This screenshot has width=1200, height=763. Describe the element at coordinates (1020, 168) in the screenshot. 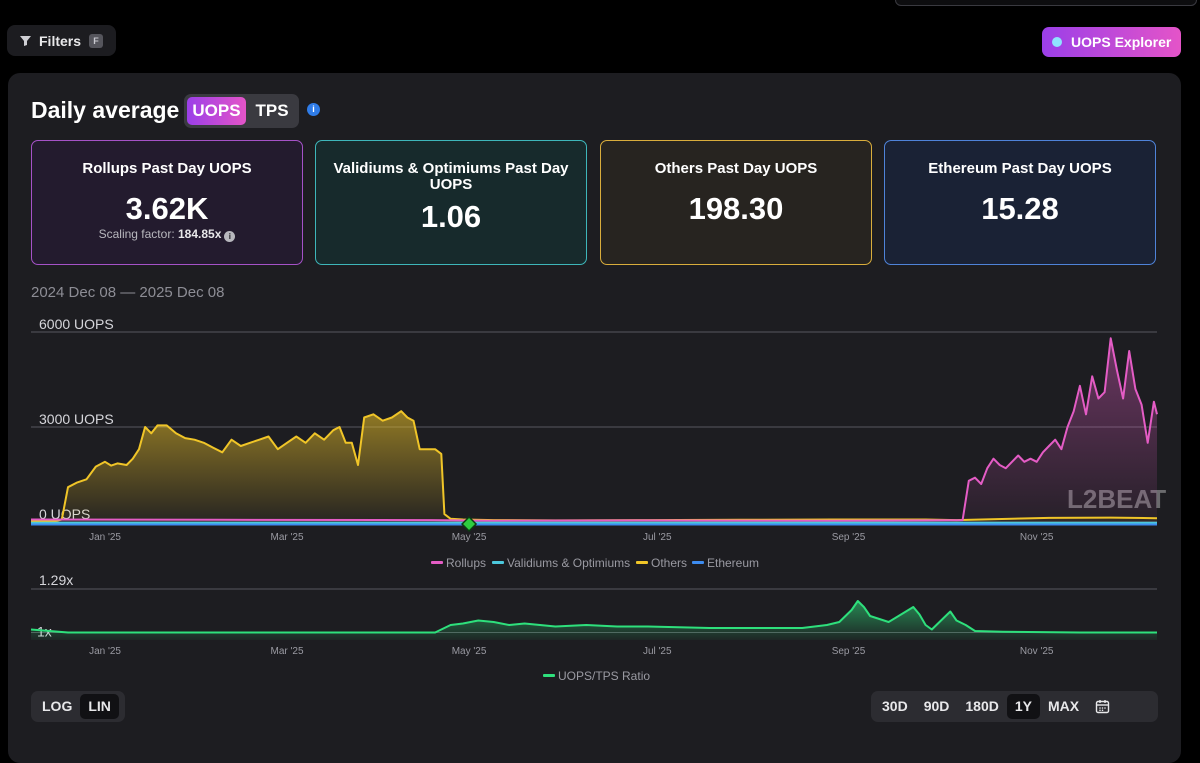

I see `stat-label: Ethereum Past Day UOPS` at that location.